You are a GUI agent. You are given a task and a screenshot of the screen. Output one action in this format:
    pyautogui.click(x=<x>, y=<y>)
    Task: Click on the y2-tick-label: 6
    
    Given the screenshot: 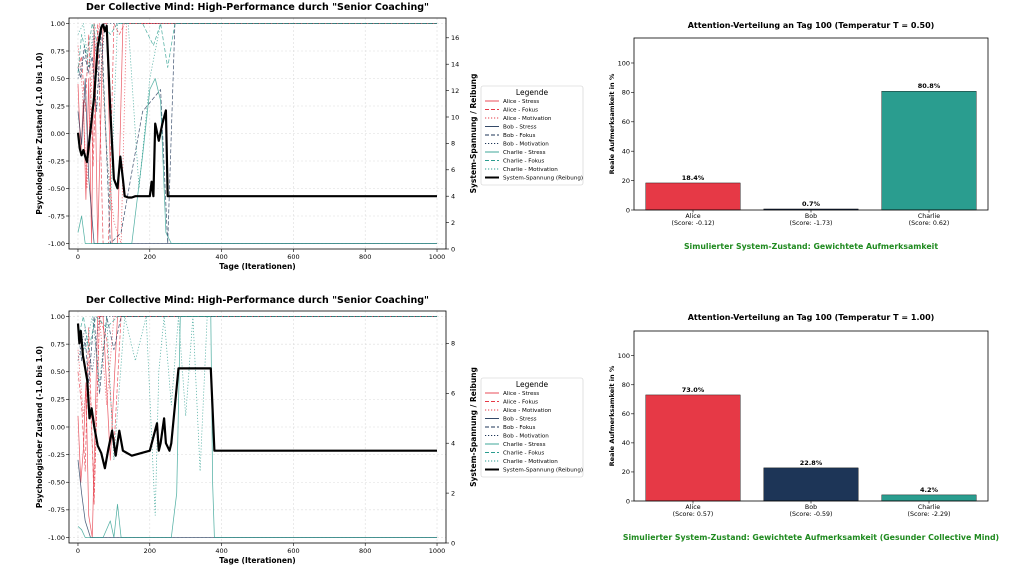 What is the action you would take?
    pyautogui.click(x=453, y=394)
    